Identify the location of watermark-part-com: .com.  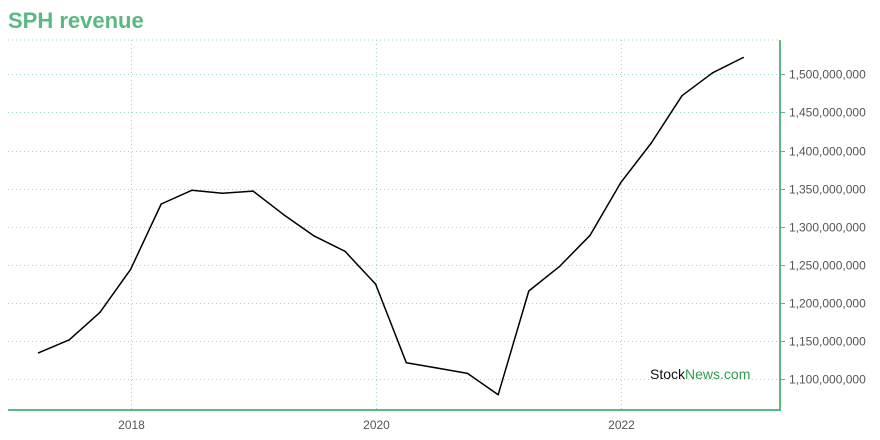
(735, 374).